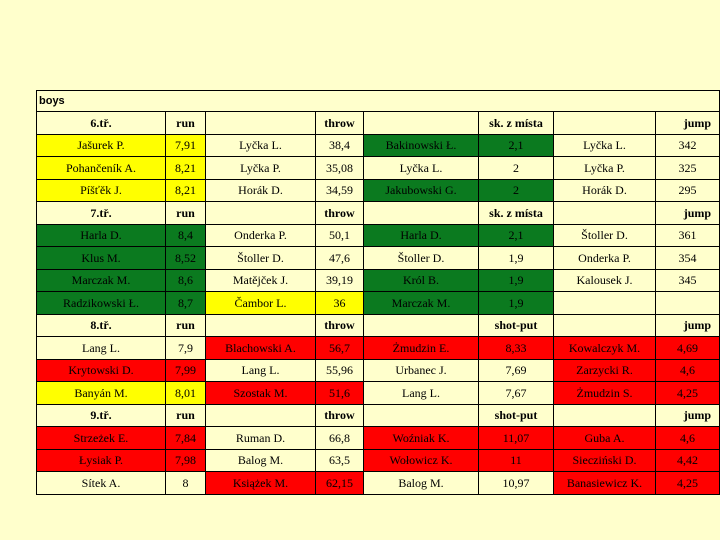 Image resolution: width=720 pixels, height=540 pixels. What do you see at coordinates (185, 303) in the screenshot?
I see `table-cell: 8,7` at bounding box center [185, 303].